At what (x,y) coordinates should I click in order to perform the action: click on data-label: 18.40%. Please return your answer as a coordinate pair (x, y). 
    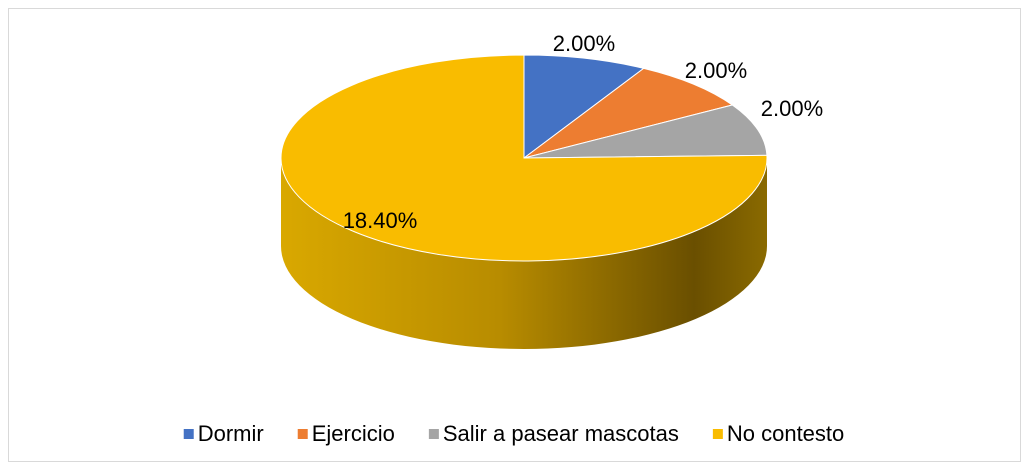
    Looking at the image, I should click on (380, 220).